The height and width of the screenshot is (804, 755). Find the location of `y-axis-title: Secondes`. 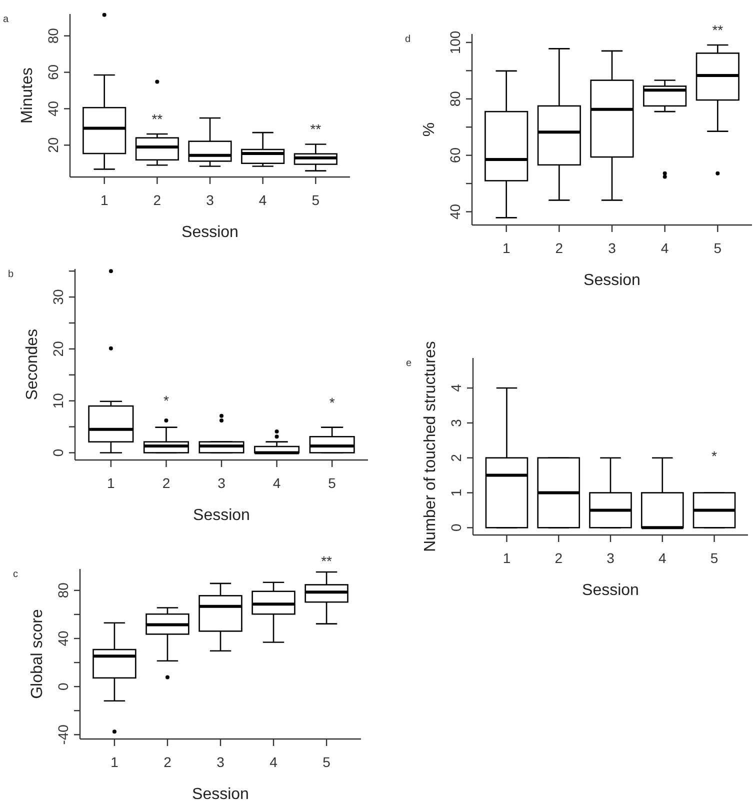

y-axis-title: Secondes is located at coordinates (32, 364).